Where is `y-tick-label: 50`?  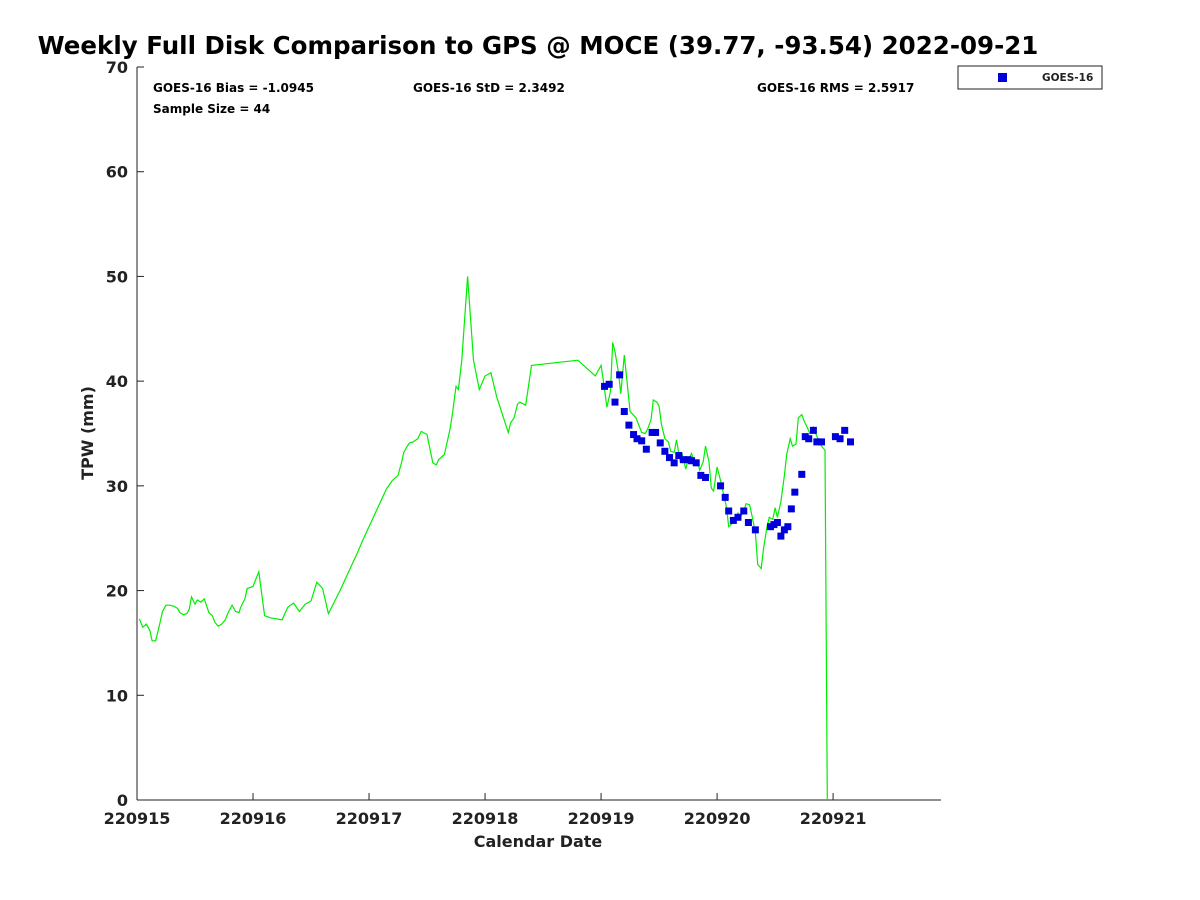 y-tick-label: 50 is located at coordinates (117, 276).